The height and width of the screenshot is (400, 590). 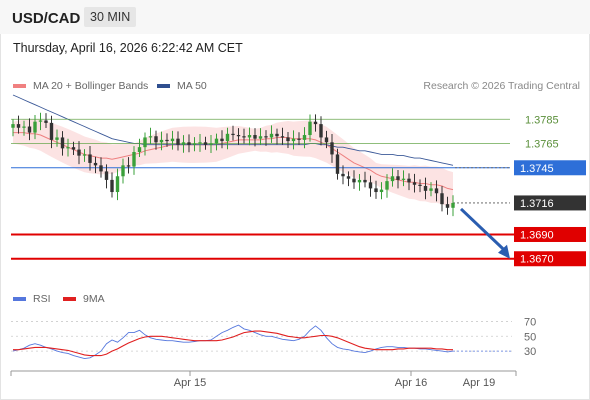 What do you see at coordinates (69, 299) in the screenshot?
I see `ma9-swatch-icon` at bounding box center [69, 299].